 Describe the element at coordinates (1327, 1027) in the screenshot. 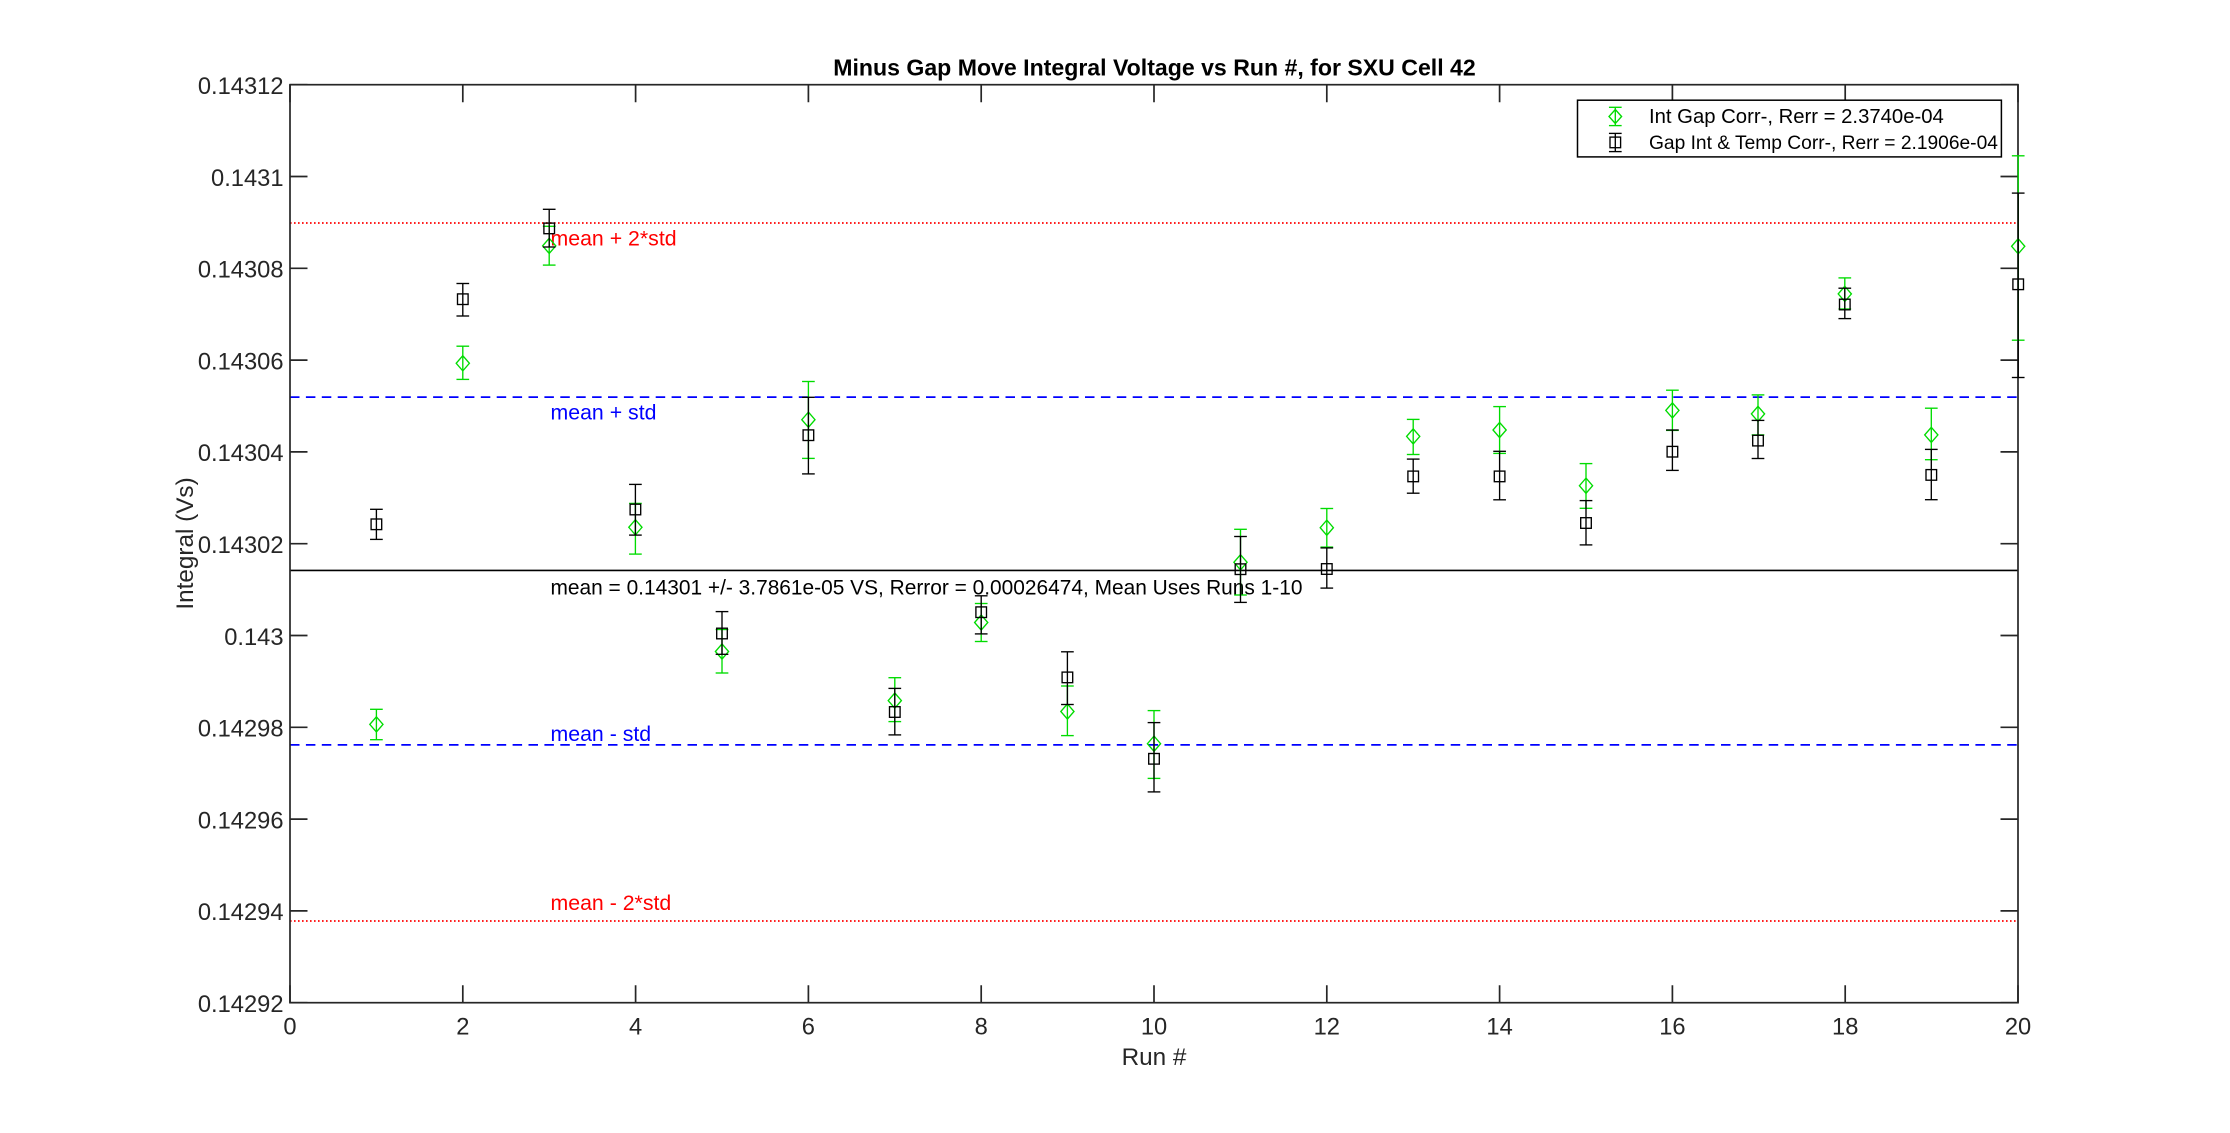

I see `svg-text: 12` at that location.